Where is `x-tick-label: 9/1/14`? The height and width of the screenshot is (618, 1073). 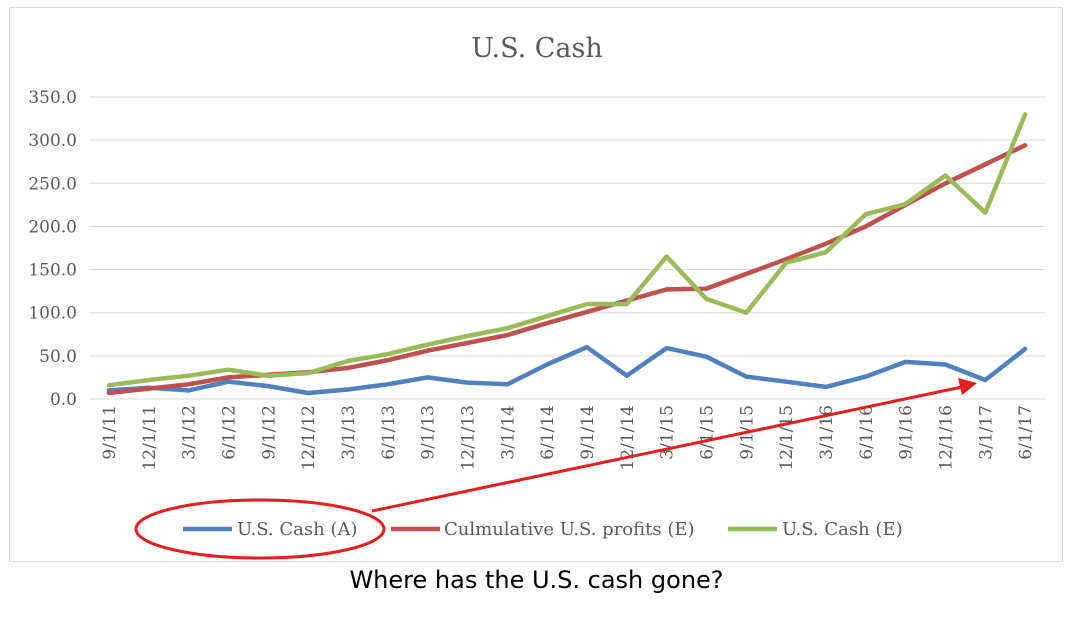
x-tick-label: 9/1/14 is located at coordinates (588, 432).